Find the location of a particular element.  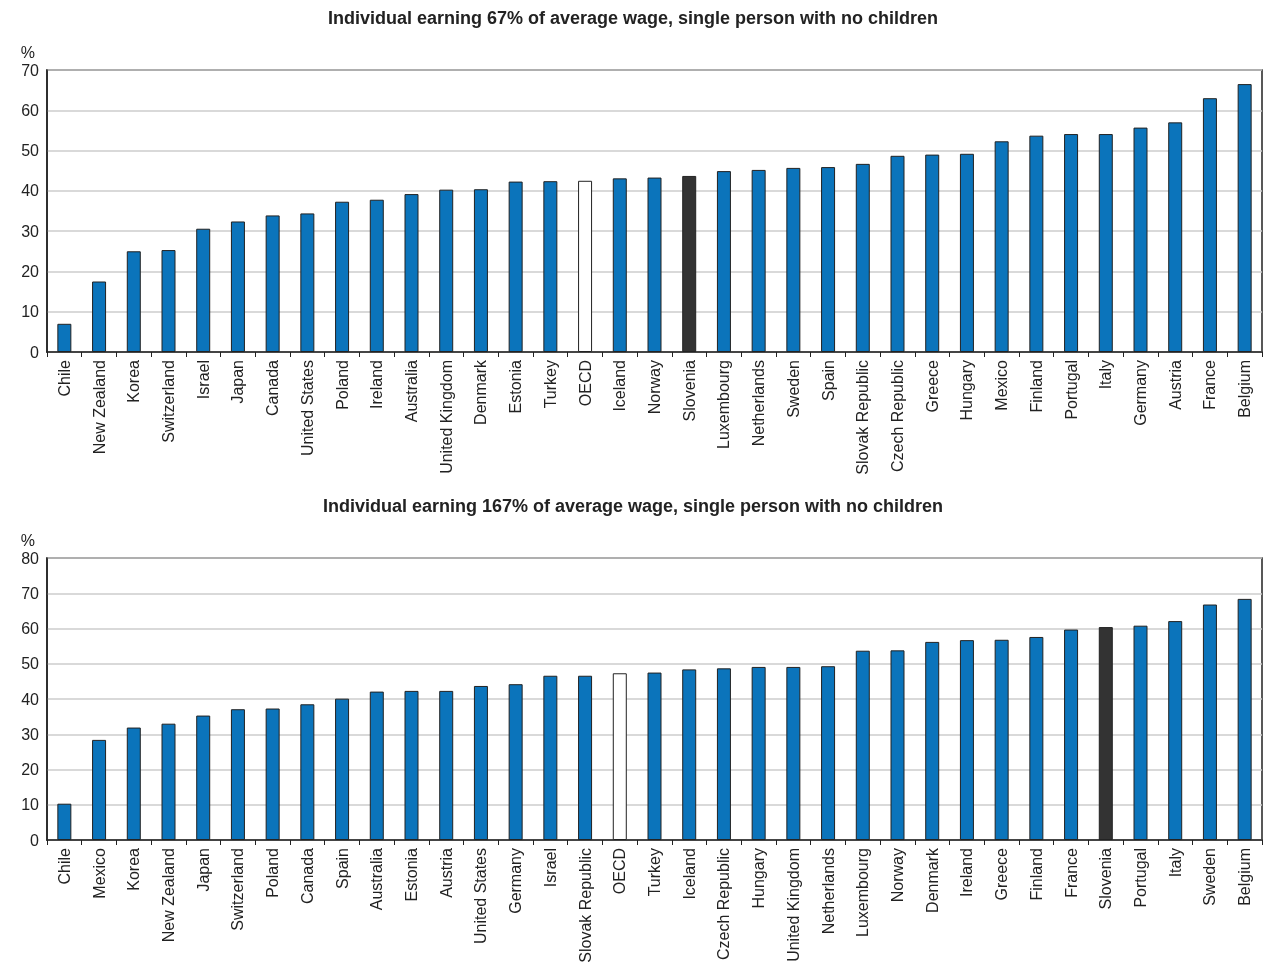

chart-title: Individual earning 167% of average wage, single person with no children is located at coordinates (633, 506).